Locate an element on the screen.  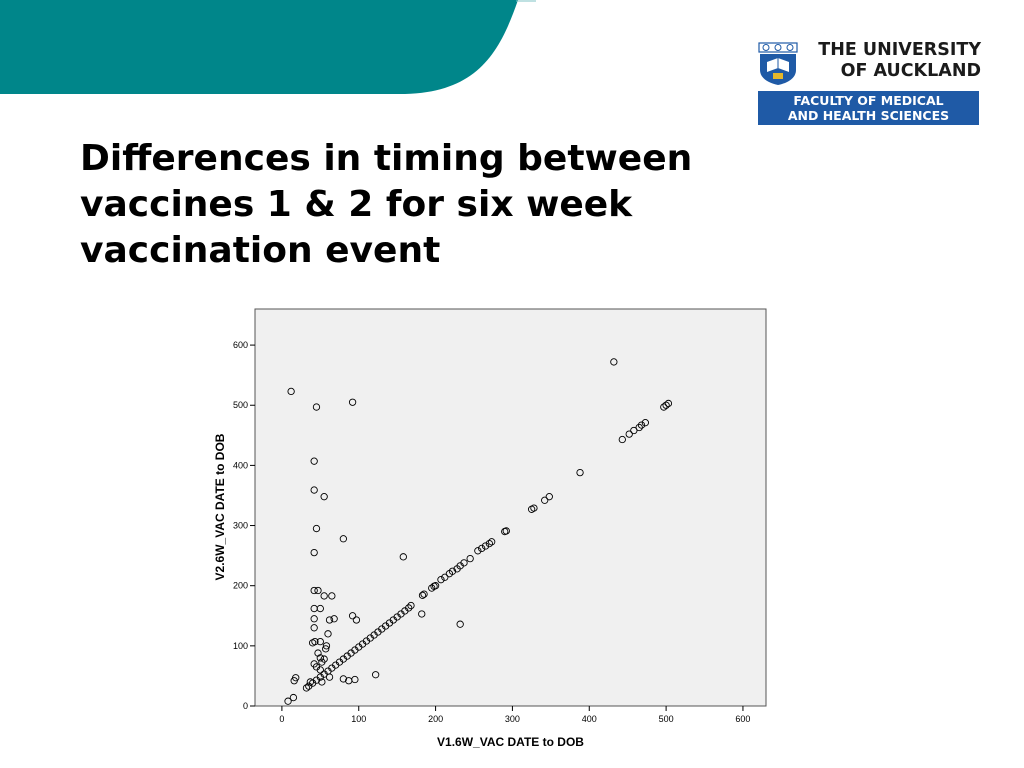
x-tick-label: 500 is located at coordinates (666, 719).